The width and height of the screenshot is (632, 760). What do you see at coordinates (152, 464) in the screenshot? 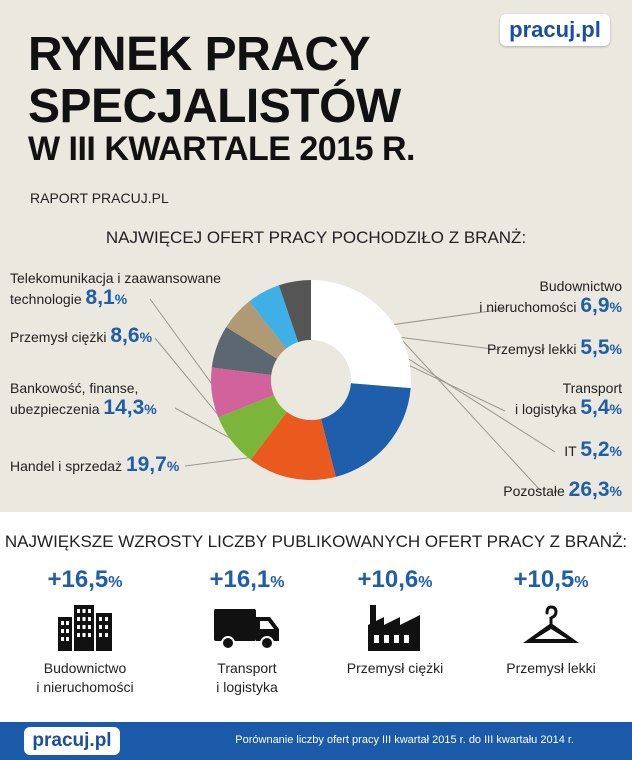
I see `value-handel: 19,7%` at bounding box center [152, 464].